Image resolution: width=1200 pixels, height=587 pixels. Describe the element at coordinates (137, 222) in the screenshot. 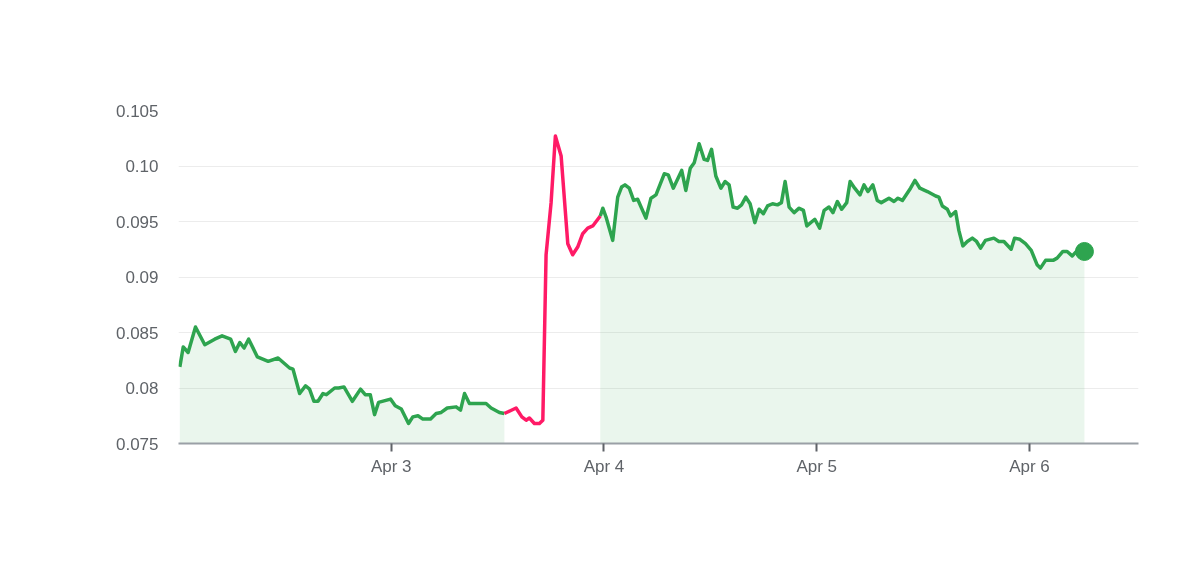

I see `y-tick-label: 0.095` at that location.